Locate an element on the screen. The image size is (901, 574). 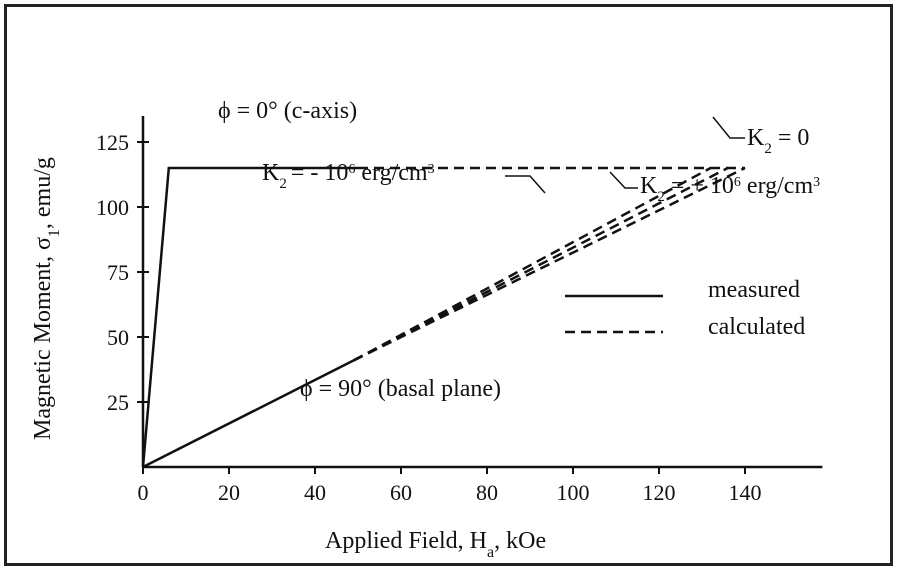
legend: measured calculated is located at coordinates (685, 308).